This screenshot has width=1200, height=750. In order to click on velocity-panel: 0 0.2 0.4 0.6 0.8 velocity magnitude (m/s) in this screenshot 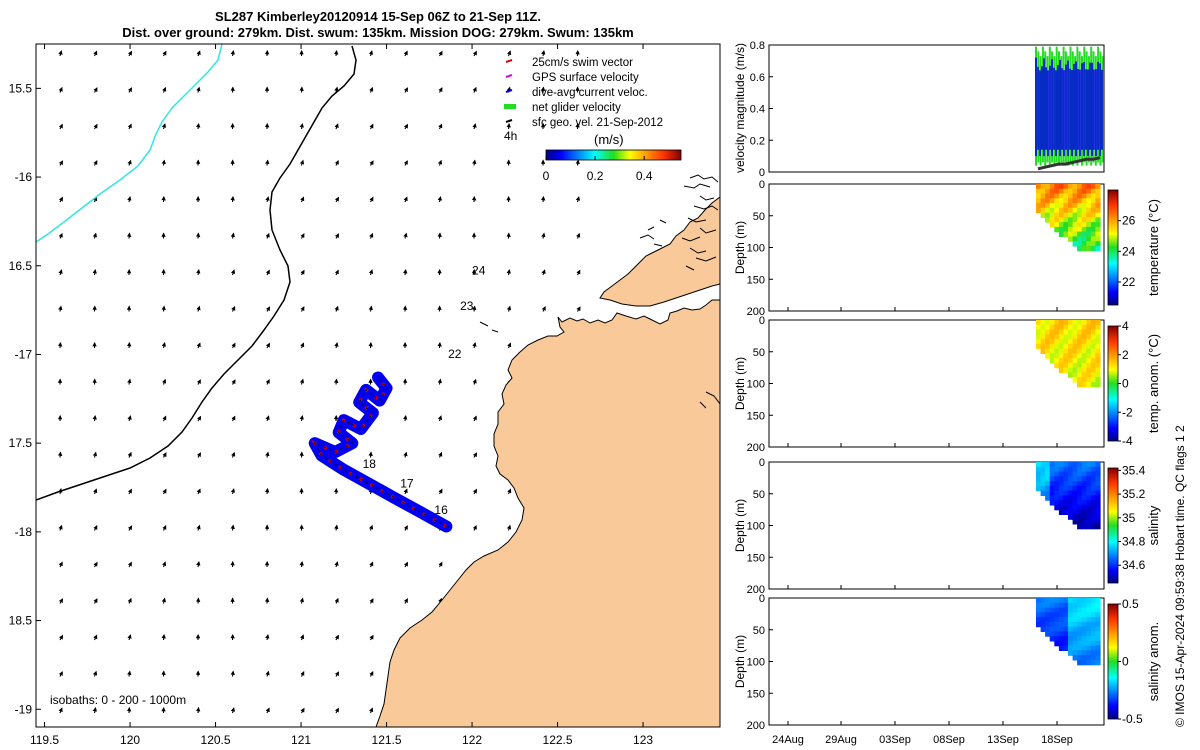, I will do `click(919, 109)`.